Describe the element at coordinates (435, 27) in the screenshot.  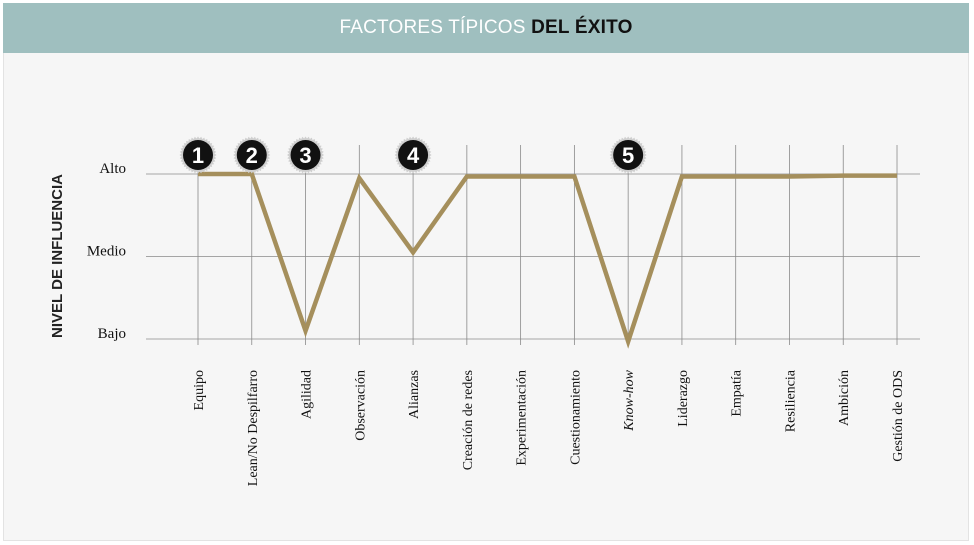
I see `chart-title-part1: FACTORES TÍPICOS` at that location.